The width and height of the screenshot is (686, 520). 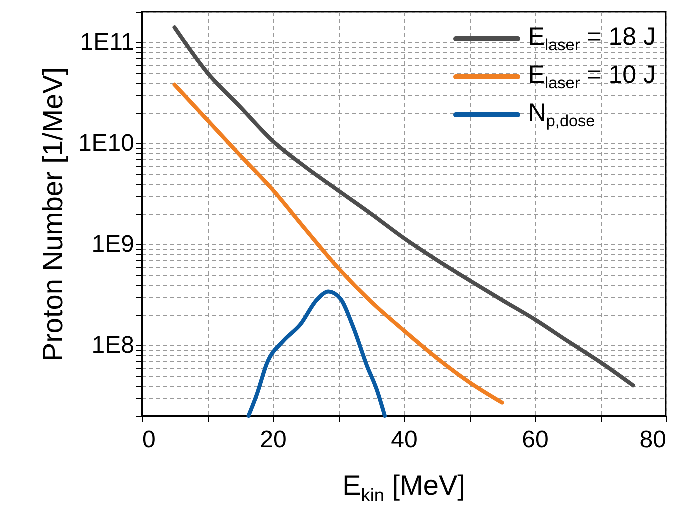 What do you see at coordinates (535, 440) in the screenshot?
I see `x-tick-label: 60` at bounding box center [535, 440].